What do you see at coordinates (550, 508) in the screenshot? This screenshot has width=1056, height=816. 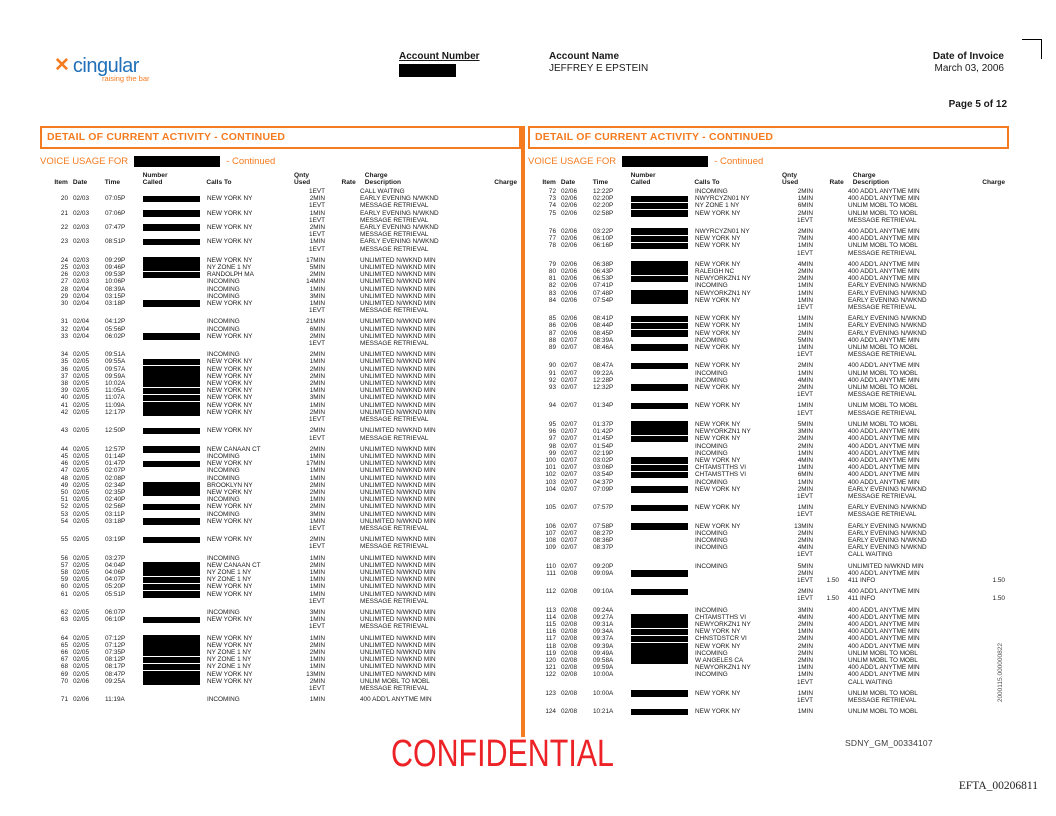 I see `cell-item: 105` at bounding box center [550, 508].